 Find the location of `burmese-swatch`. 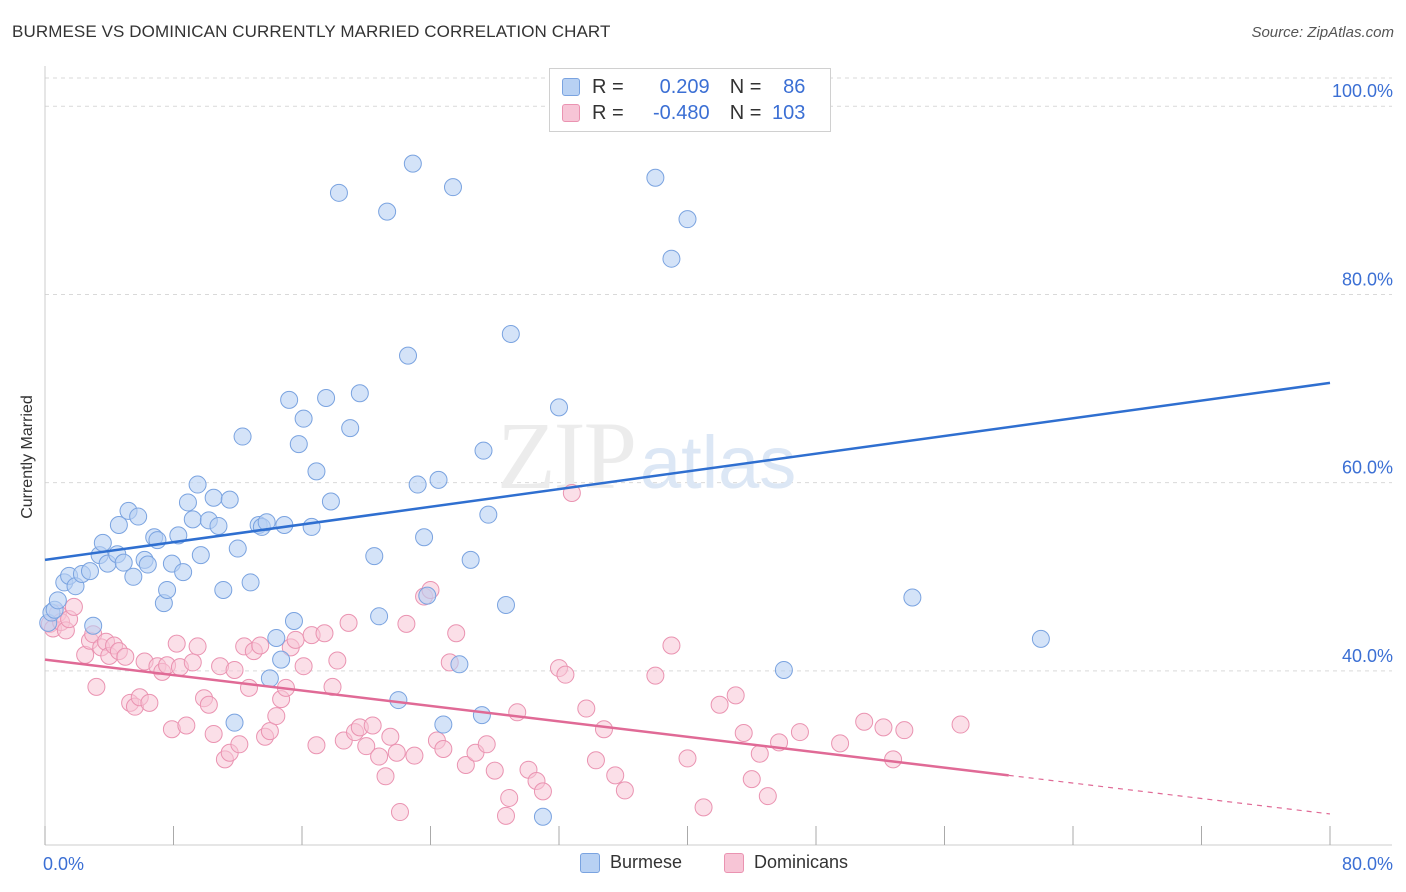

burmese-swatch is located at coordinates (571, 87).